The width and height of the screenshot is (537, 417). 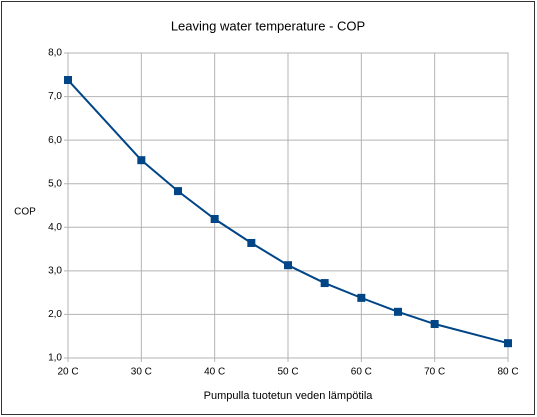 I want to click on y-tick-label: 8,0, so click(x=55, y=53).